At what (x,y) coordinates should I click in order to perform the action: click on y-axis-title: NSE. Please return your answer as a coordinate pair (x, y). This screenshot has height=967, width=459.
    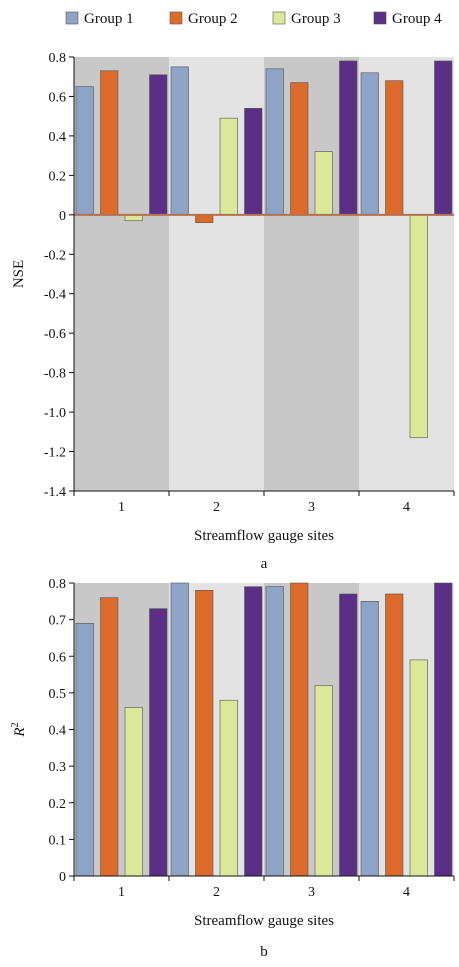
    Looking at the image, I should click on (19, 274).